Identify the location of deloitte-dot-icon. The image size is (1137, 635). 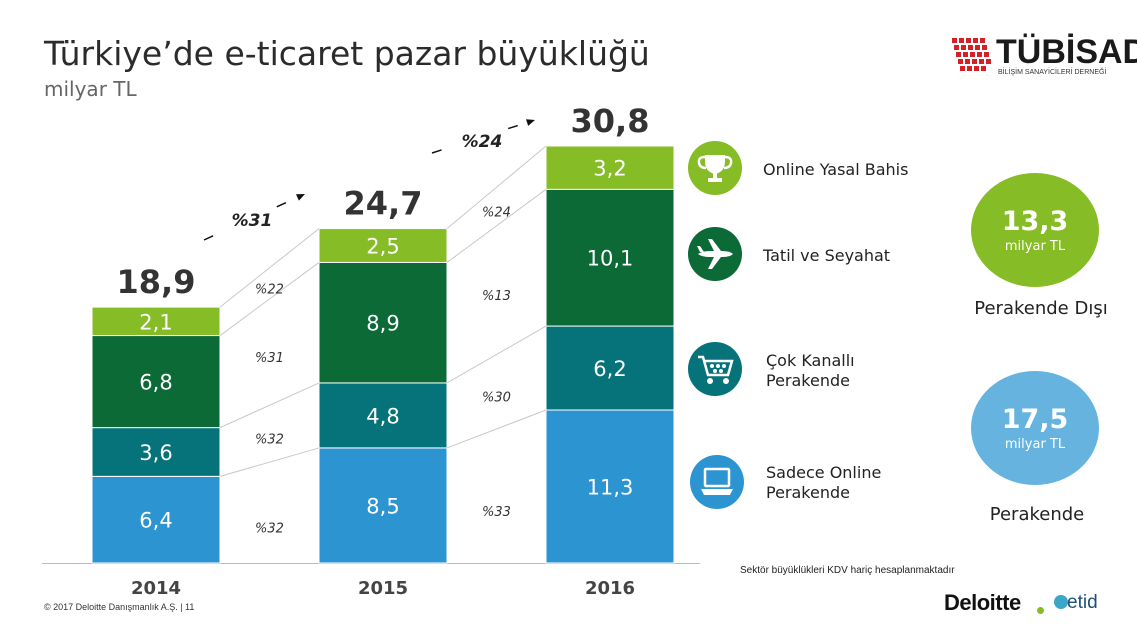
(1040, 610).